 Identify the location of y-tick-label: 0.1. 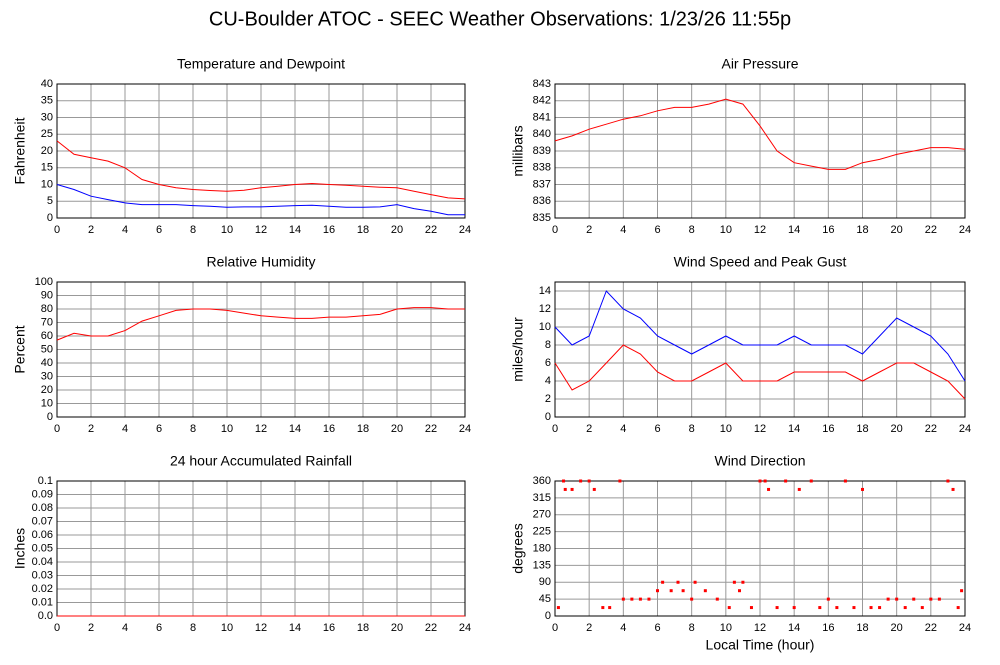
(45, 481).